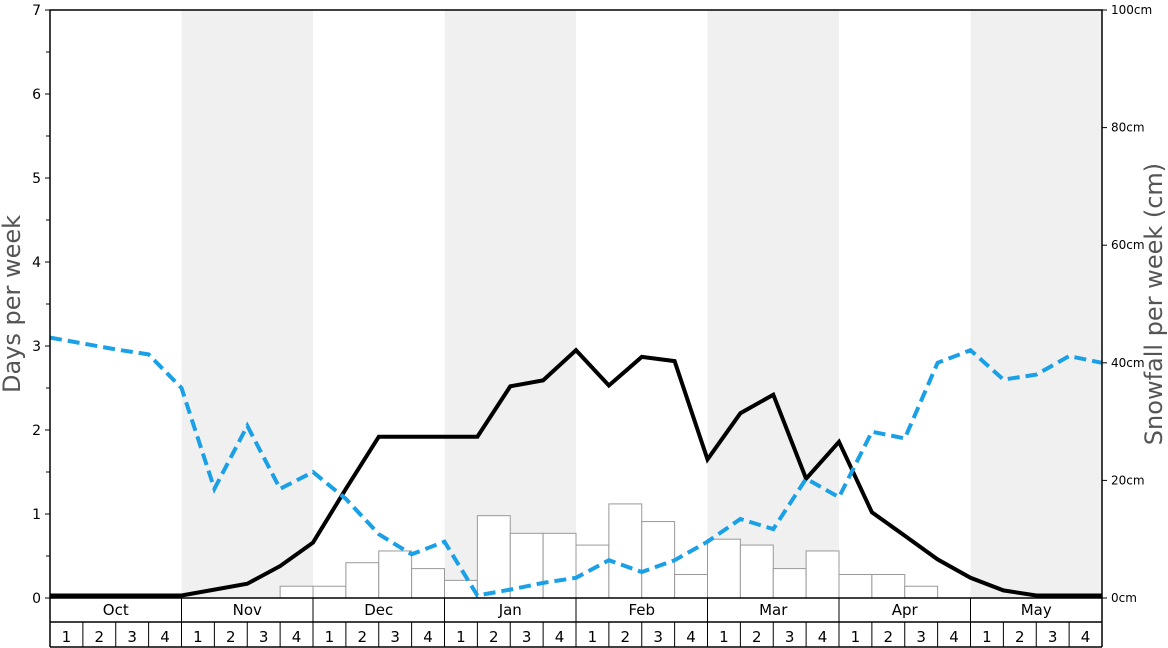 This screenshot has height=648, width=1168. Describe the element at coordinates (1036, 610) in the screenshot. I see `month-label: May` at that location.